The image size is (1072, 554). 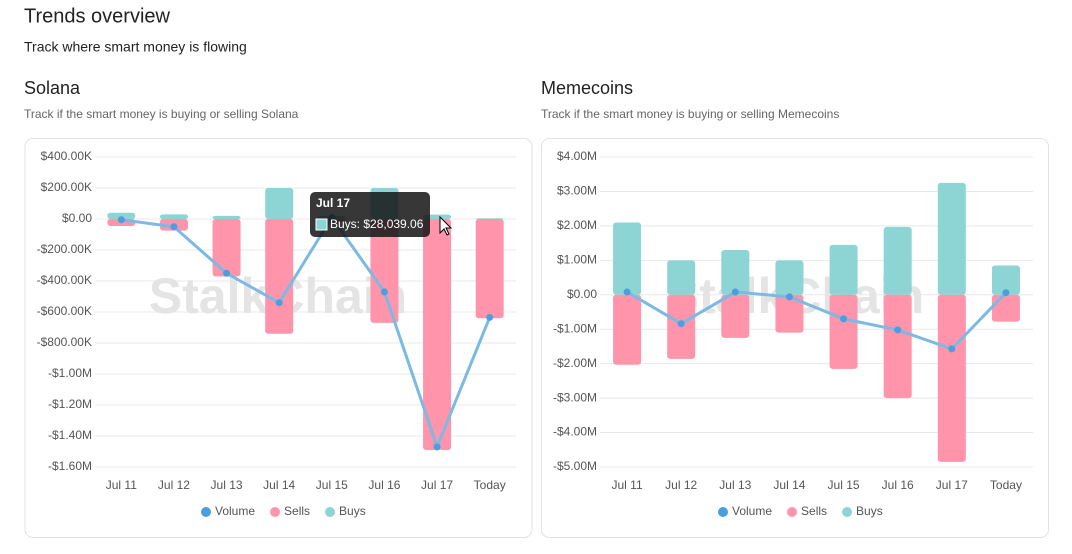 What do you see at coordinates (370, 214) in the screenshot?
I see `tooltip-box` at bounding box center [370, 214].